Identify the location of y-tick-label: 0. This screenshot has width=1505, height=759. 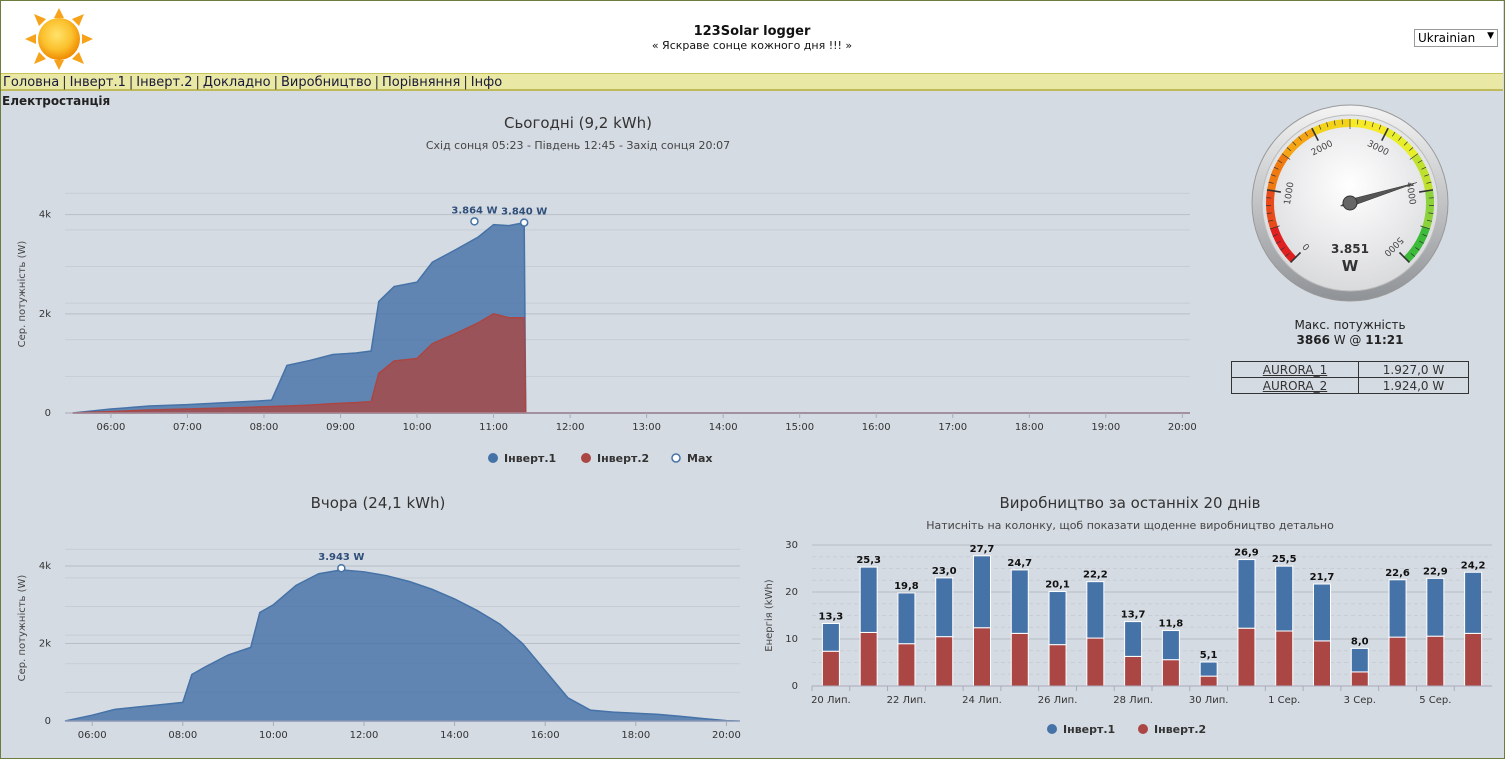
(48, 721).